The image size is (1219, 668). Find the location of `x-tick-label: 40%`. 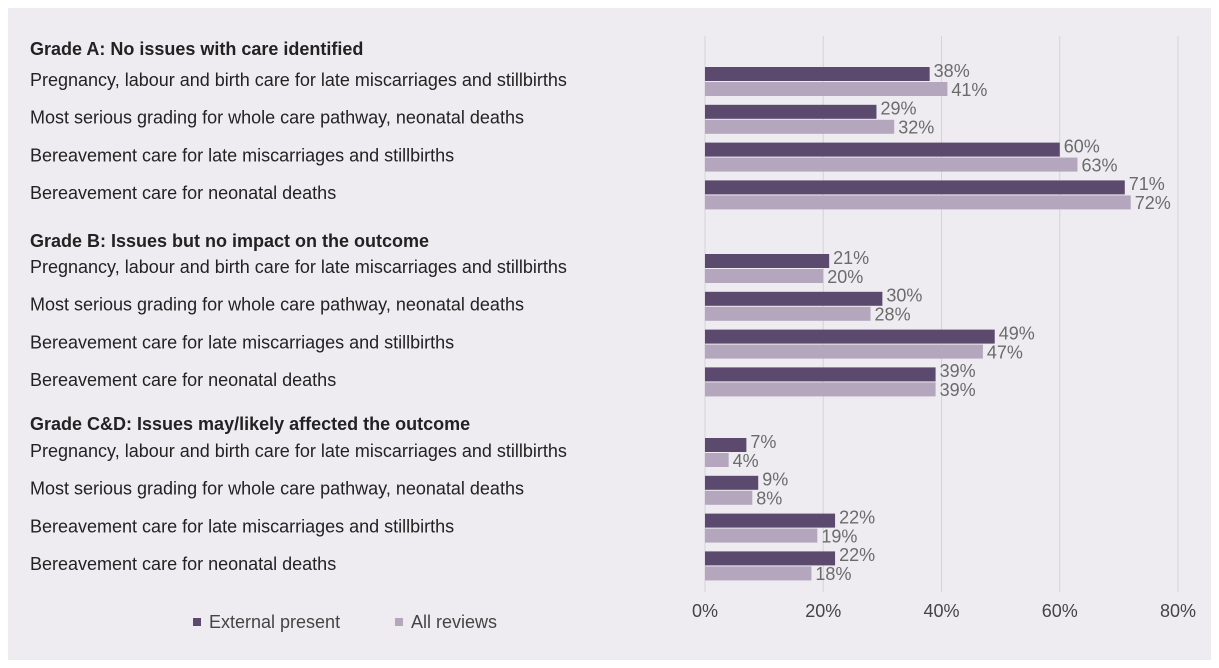

x-tick-label: 40% is located at coordinates (941, 611).